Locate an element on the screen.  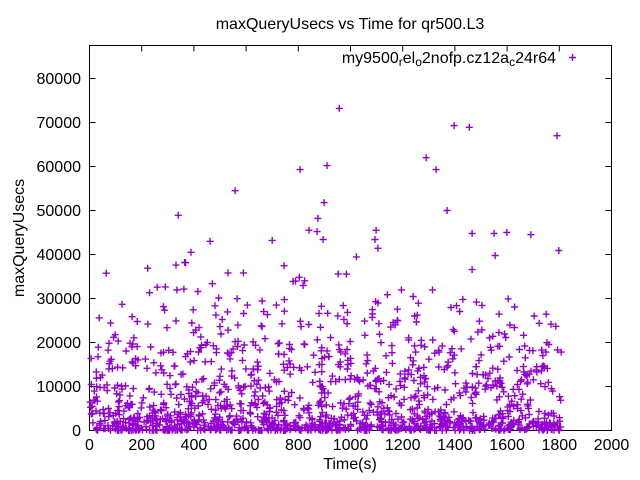
legend-series-label: my9500relo2nofp.cz12ac24r64 is located at coordinates (449, 59).